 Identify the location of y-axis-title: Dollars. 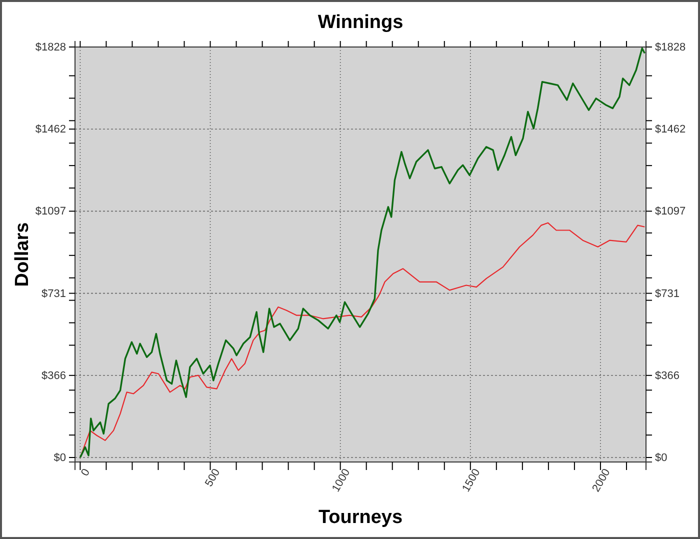
(22, 254).